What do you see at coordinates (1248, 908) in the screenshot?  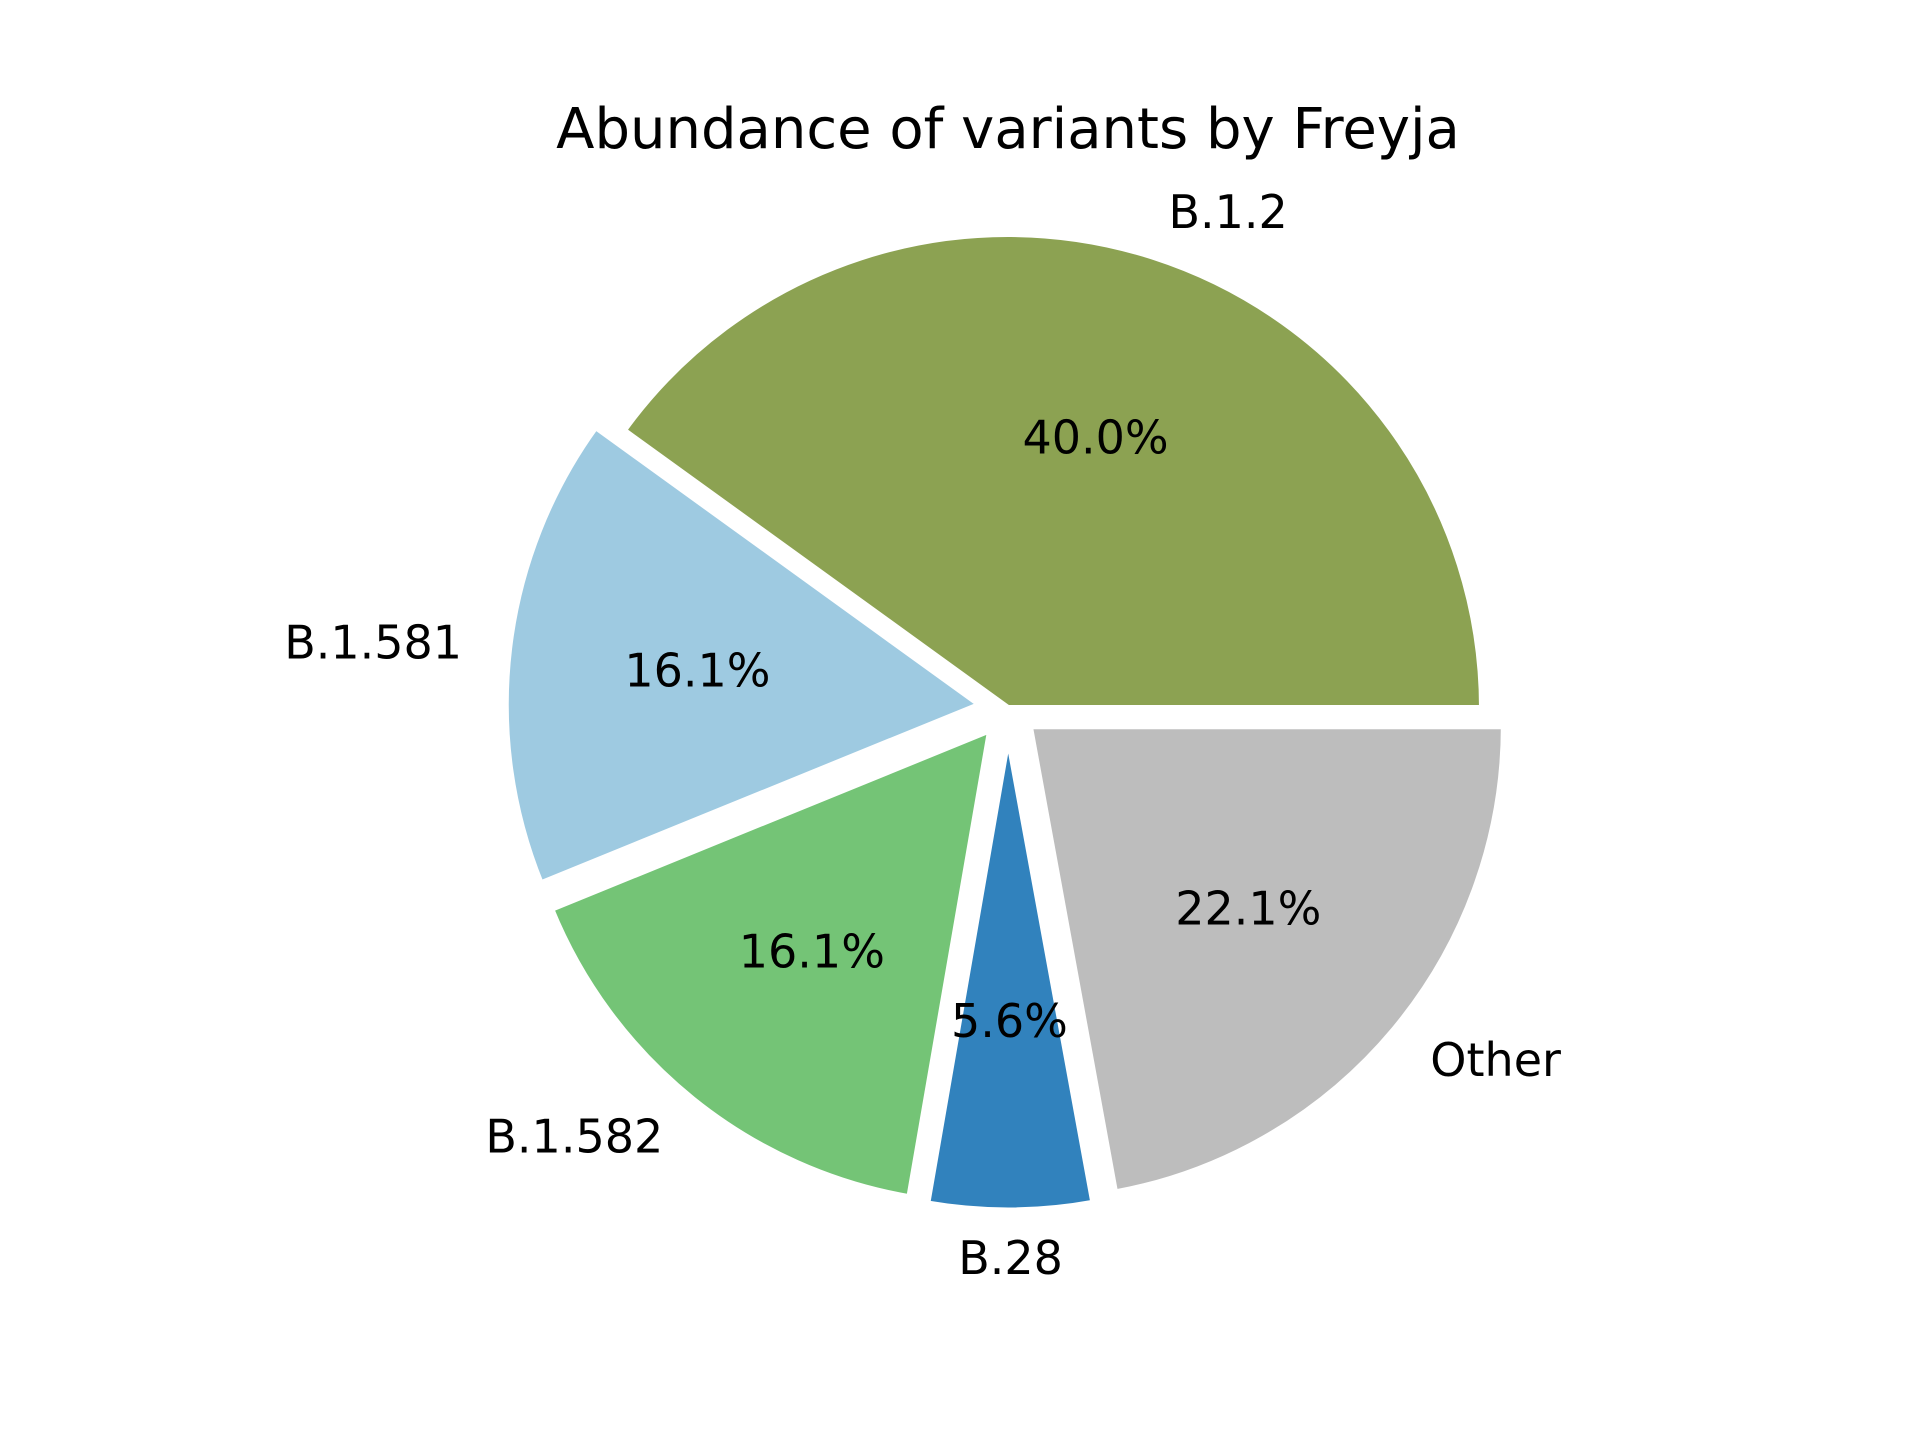 I see `pct-label-other: 22.1%` at bounding box center [1248, 908].